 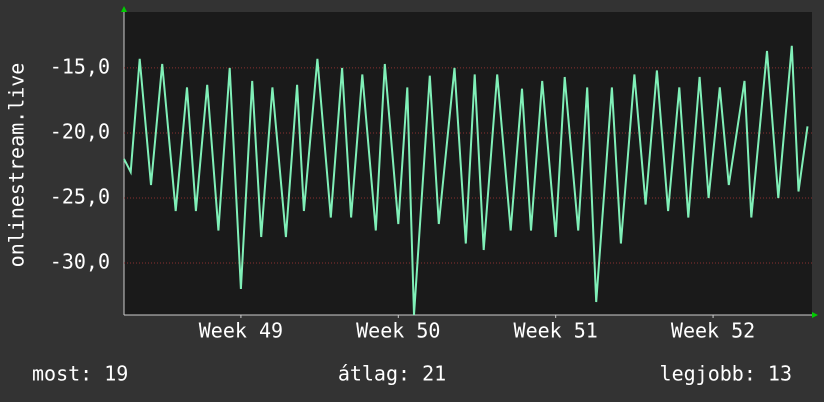 I want to click on x-tick-label: Week 50, so click(x=398, y=331).